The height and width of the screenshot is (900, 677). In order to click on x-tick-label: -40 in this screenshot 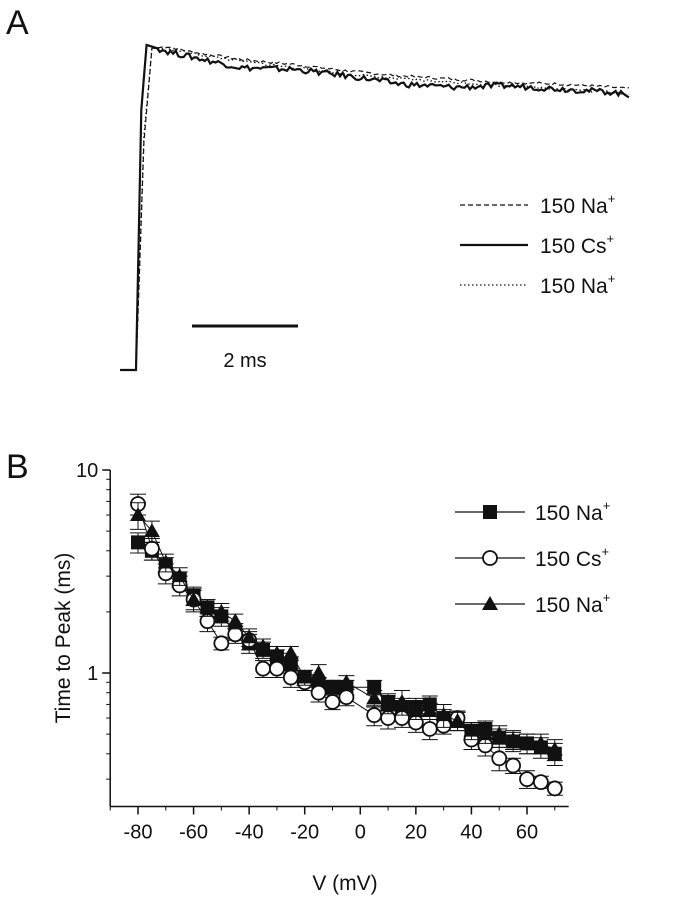, I will do `click(249, 832)`.